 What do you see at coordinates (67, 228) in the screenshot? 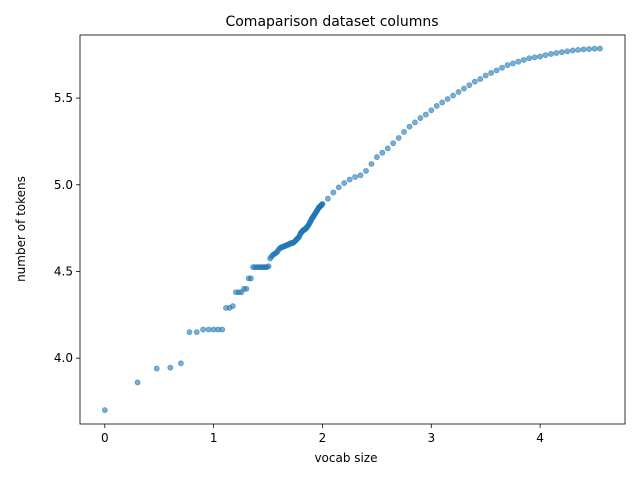
I see `y-axis: 4.0 4.5 5.0 5.5` at bounding box center [67, 228].